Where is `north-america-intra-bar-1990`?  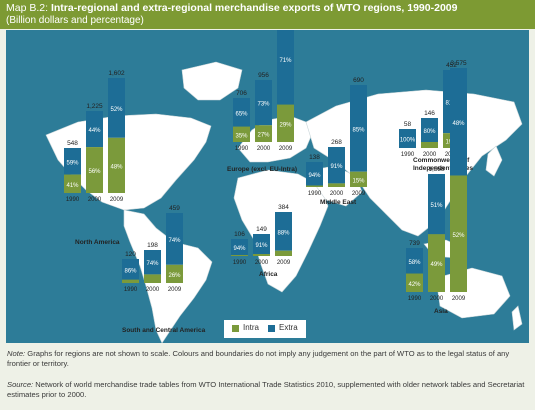 north-america-intra-bar-1990 is located at coordinates (72, 183).